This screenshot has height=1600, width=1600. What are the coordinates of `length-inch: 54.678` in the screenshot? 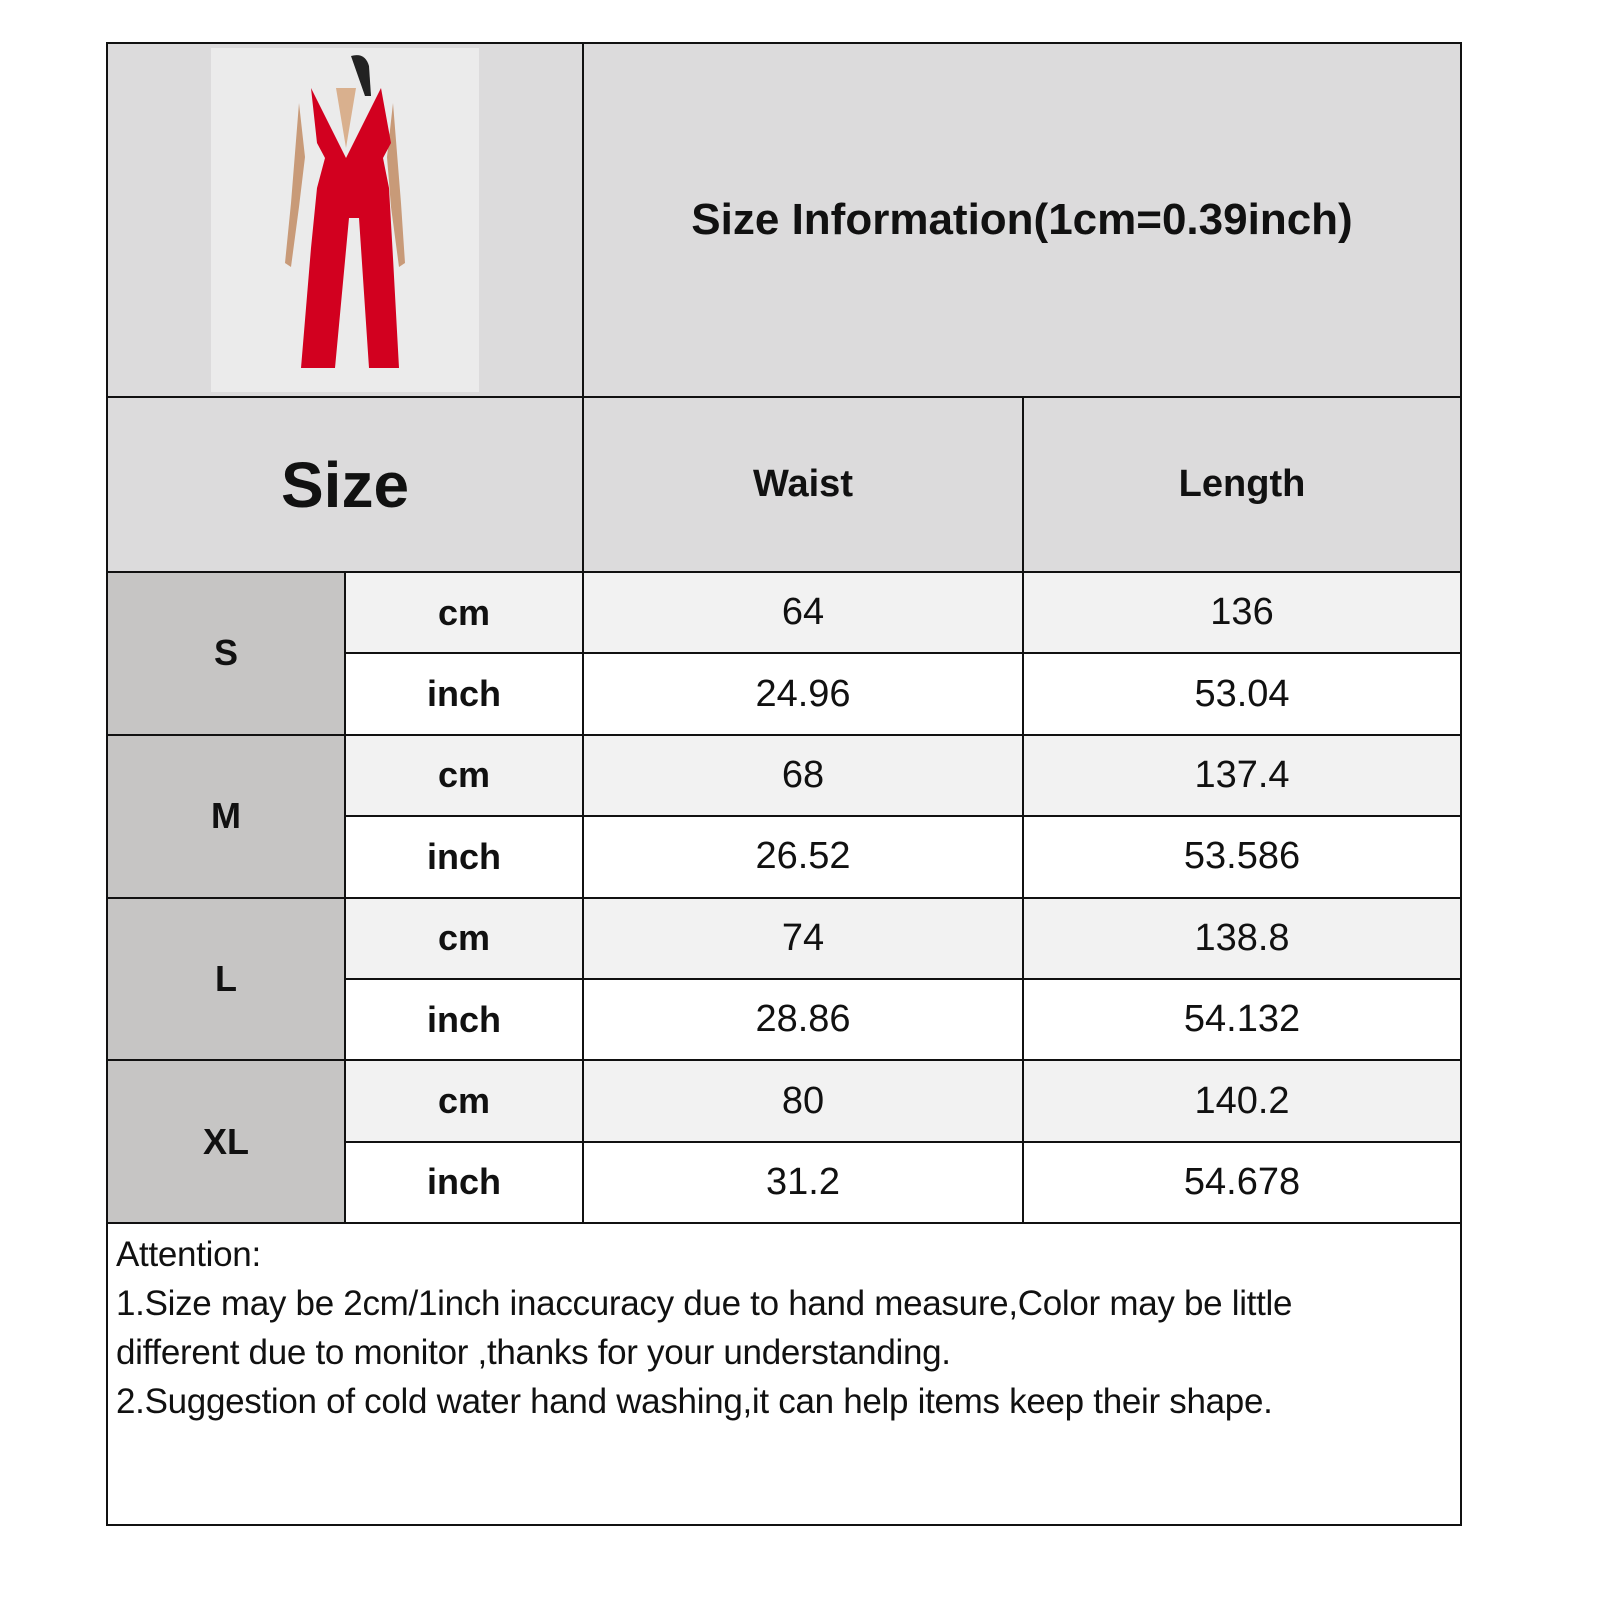 It's located at (1242, 1182).